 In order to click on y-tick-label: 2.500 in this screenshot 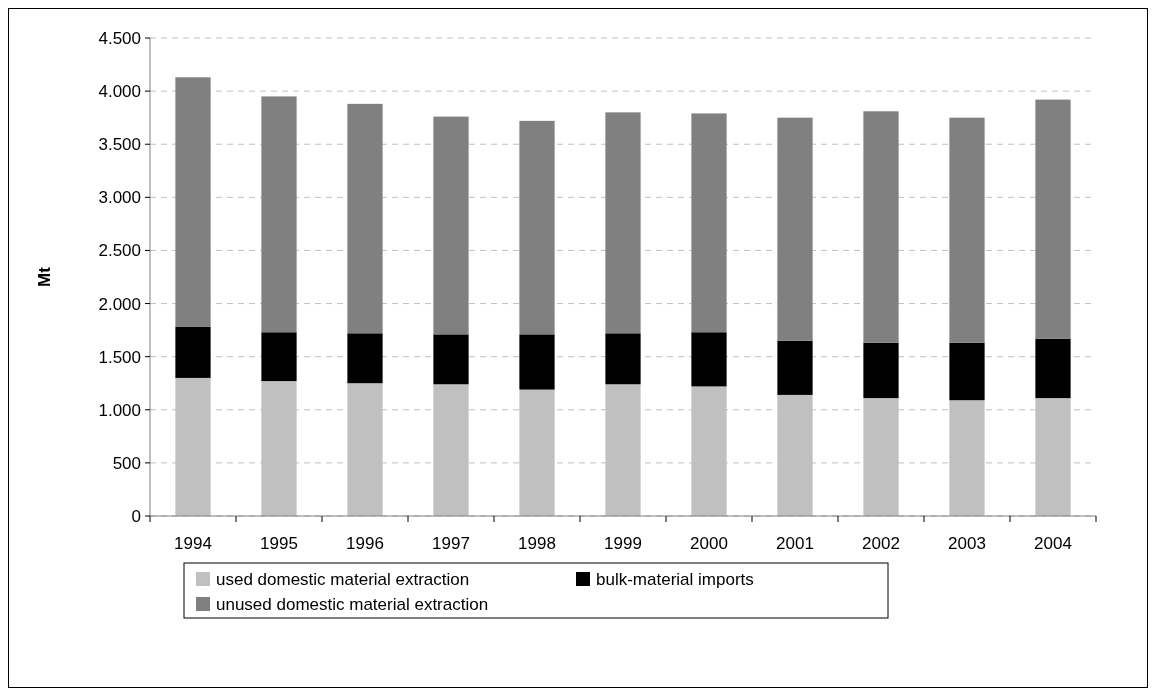, I will do `click(119, 251)`.